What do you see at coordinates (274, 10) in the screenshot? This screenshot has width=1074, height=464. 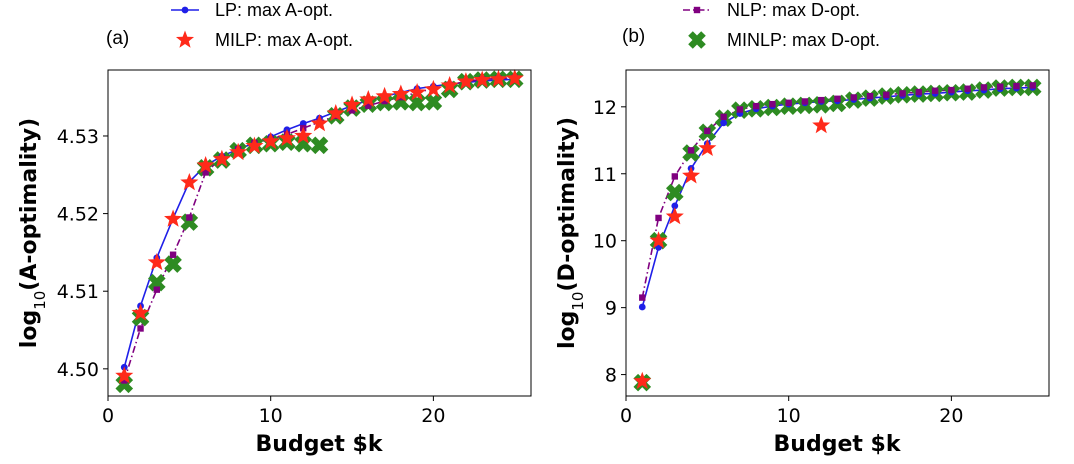 I see `legend-label-a-0: LP: max A-opt.` at bounding box center [274, 10].